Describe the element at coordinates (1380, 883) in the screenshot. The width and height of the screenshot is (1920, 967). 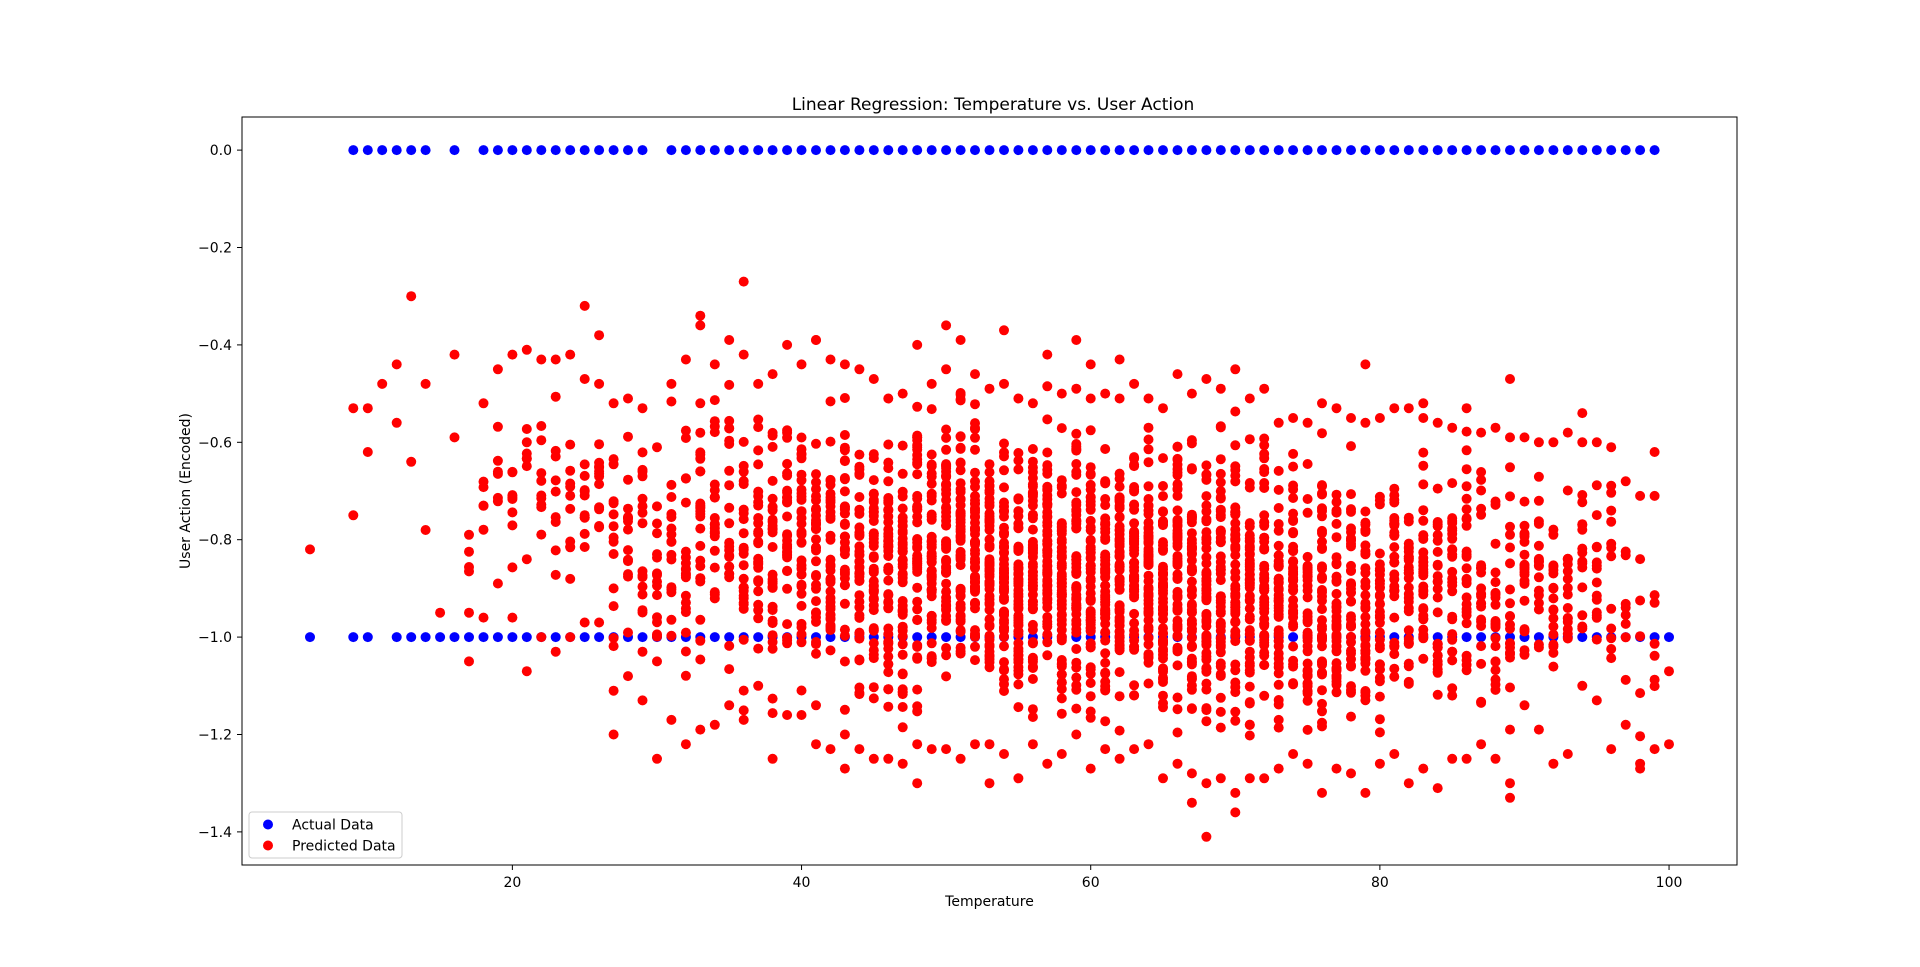
I see `x-tick-label: 80` at that location.